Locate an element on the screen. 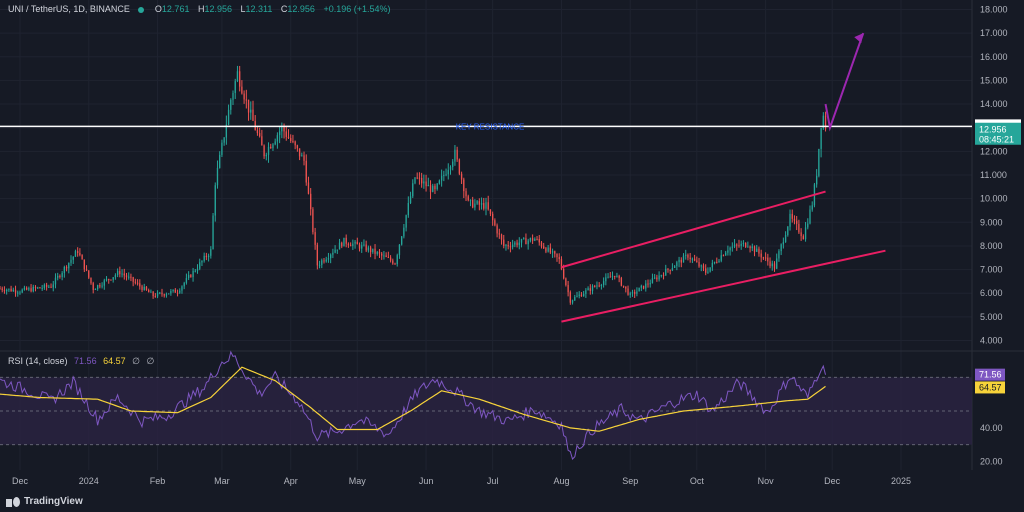  rsi-label: RSI (14, close) is located at coordinates (38, 361).